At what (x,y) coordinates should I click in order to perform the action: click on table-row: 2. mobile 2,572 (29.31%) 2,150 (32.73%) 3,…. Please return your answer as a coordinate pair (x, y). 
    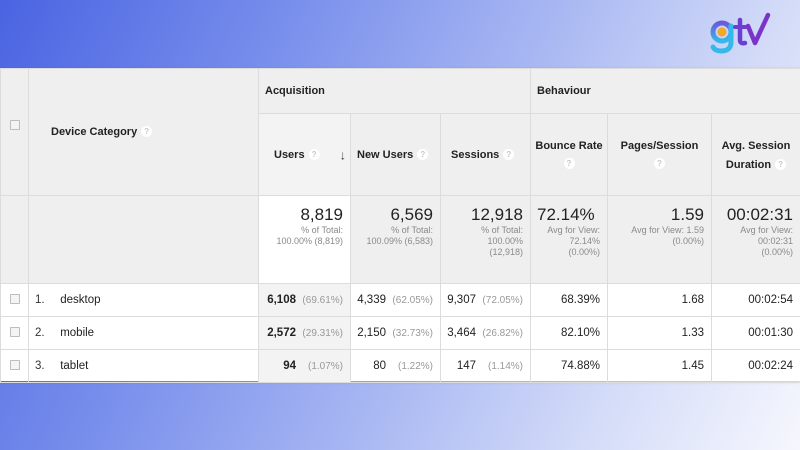
    Looking at the image, I should click on (400, 333).